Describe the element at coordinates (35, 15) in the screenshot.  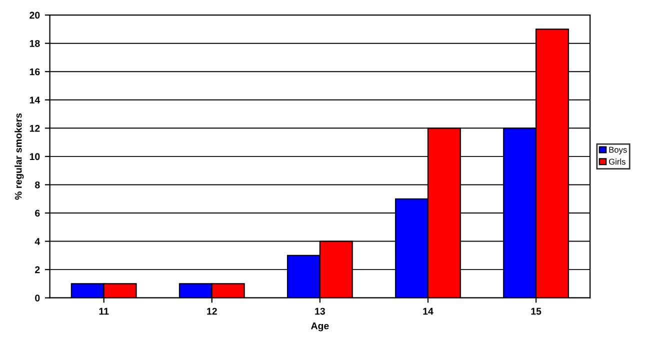
I see `y-tick-label: 20` at that location.